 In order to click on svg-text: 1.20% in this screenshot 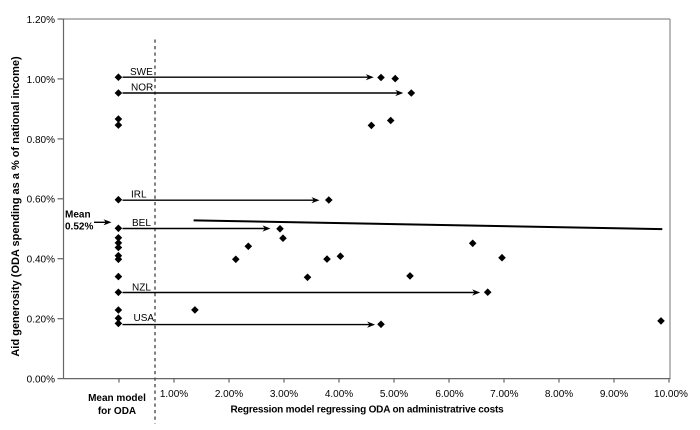, I will do `click(41, 20)`.